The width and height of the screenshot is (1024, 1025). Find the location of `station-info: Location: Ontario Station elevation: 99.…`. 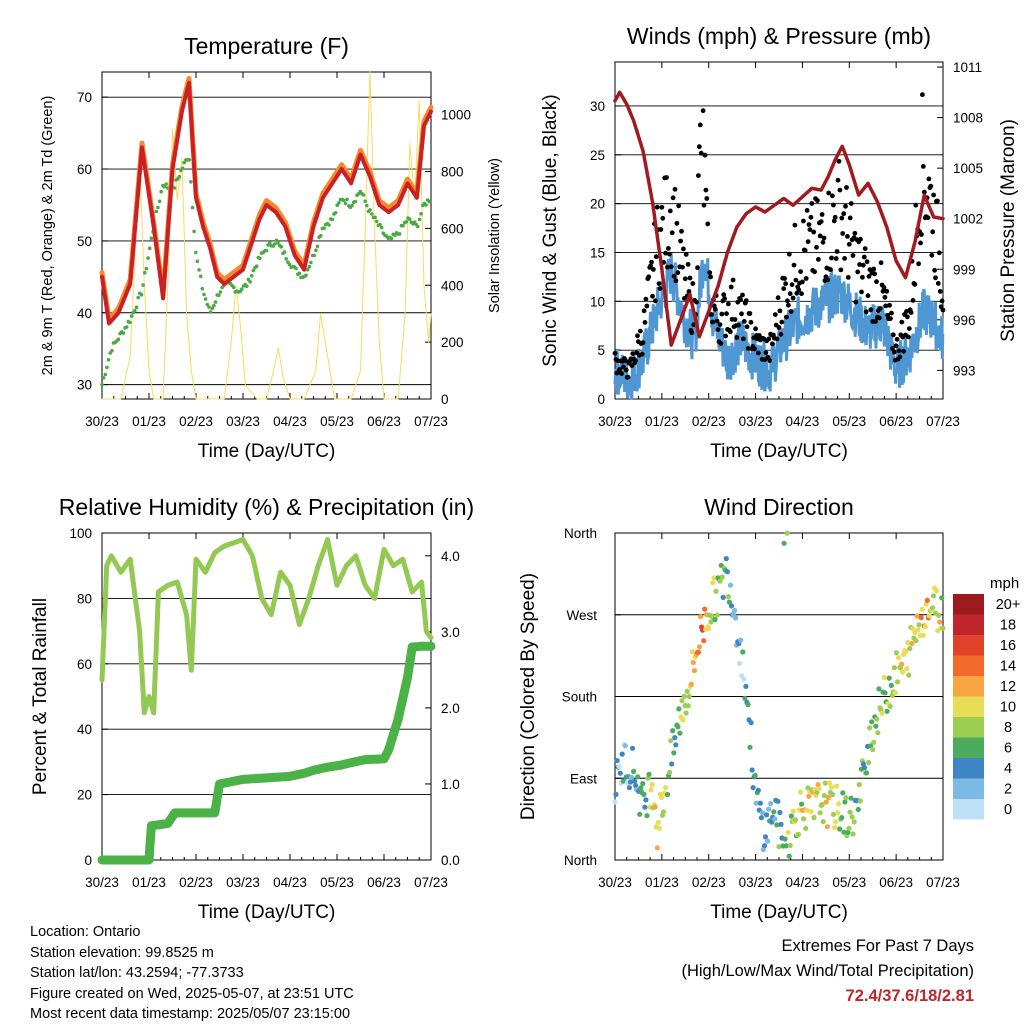

station-info: Location: Ontario Station elevation: 99.… is located at coordinates (192, 973).